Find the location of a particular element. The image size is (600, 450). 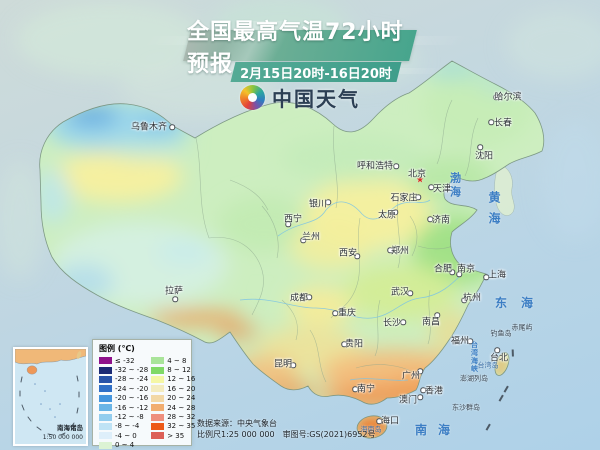

inset-map-art is located at coordinates (50, 392).